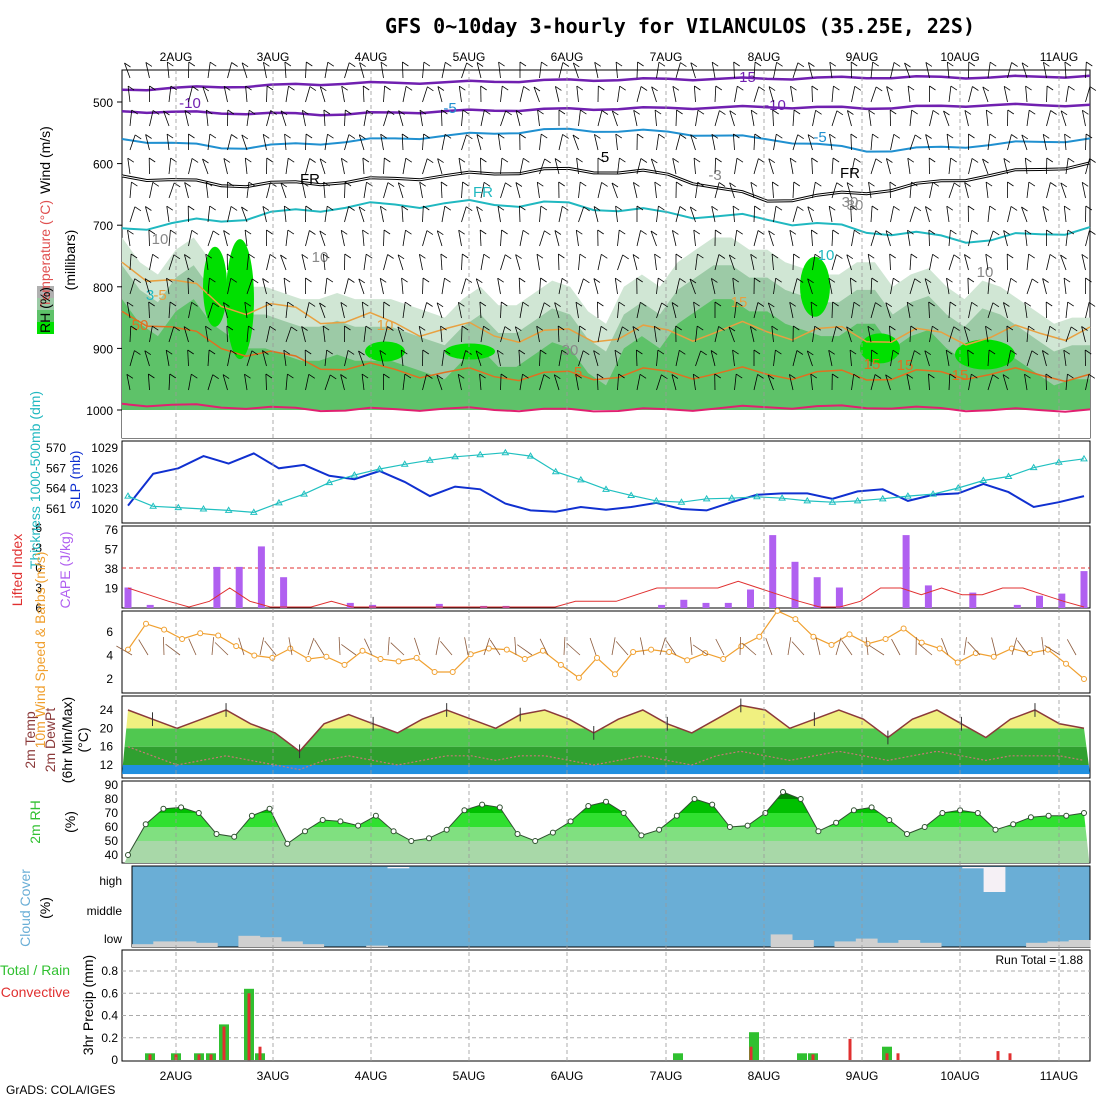  I want to click on contour-minus15, so click(606, 83).